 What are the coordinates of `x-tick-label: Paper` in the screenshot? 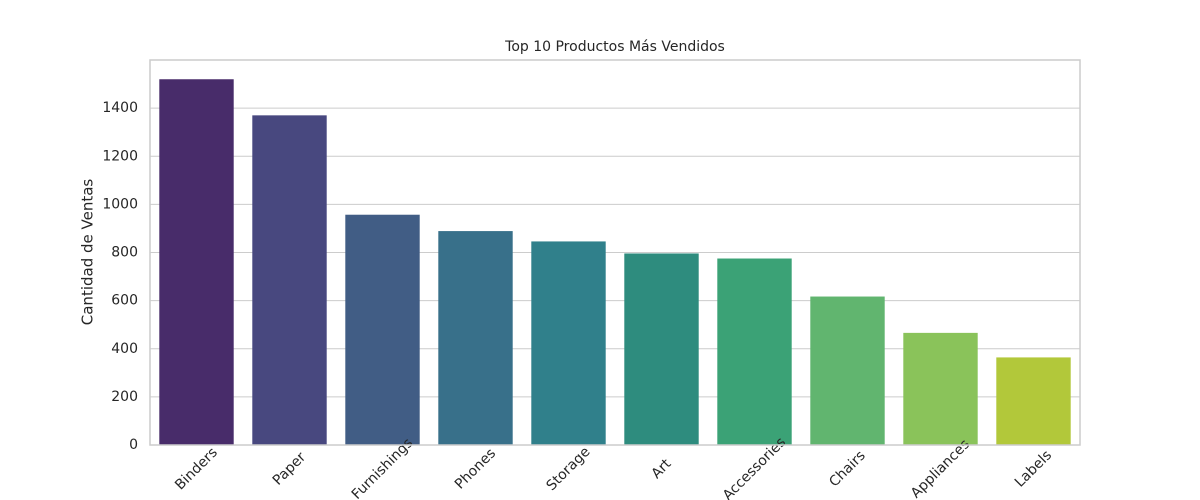 It's located at (290, 469).